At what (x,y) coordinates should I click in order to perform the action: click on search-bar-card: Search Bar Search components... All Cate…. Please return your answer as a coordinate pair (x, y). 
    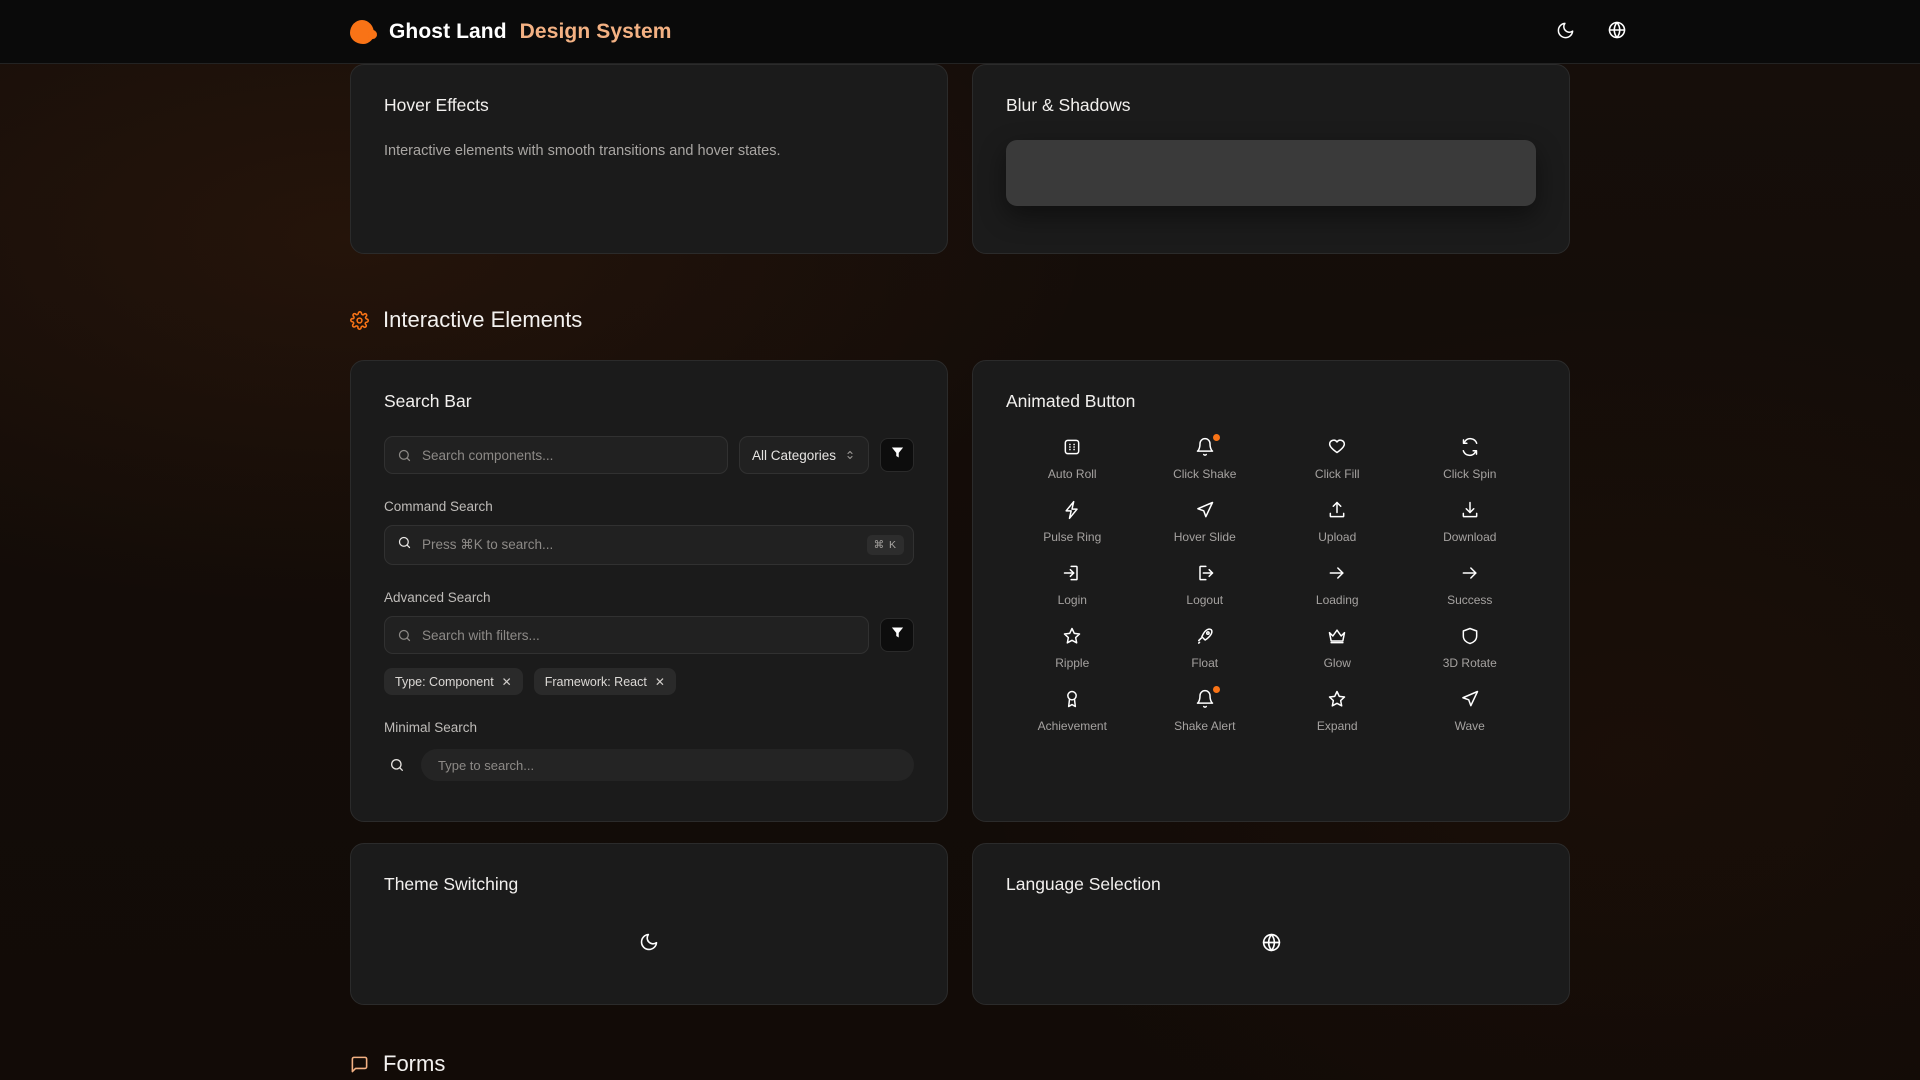
    Looking at the image, I should click on (649, 591).